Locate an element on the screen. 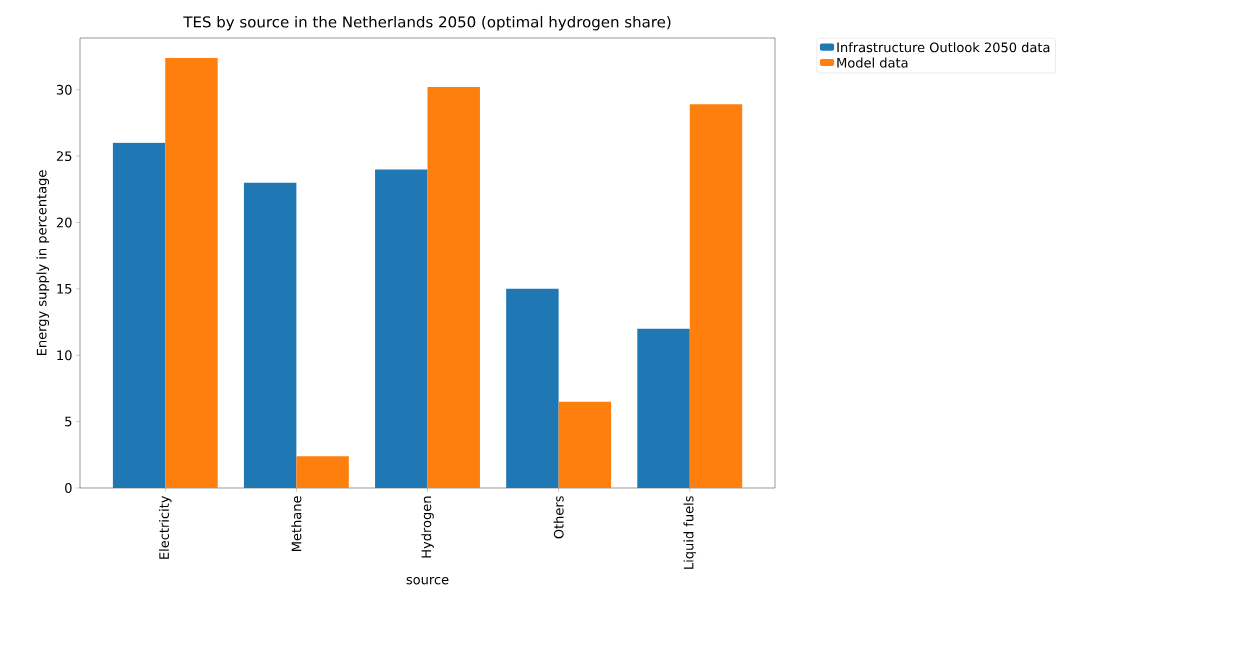 The height and width of the screenshot is (650, 1234). legend-label: Model data is located at coordinates (872, 62).